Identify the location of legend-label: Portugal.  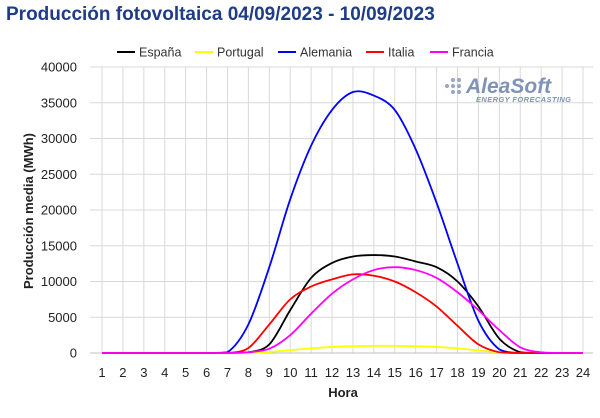
(240, 53).